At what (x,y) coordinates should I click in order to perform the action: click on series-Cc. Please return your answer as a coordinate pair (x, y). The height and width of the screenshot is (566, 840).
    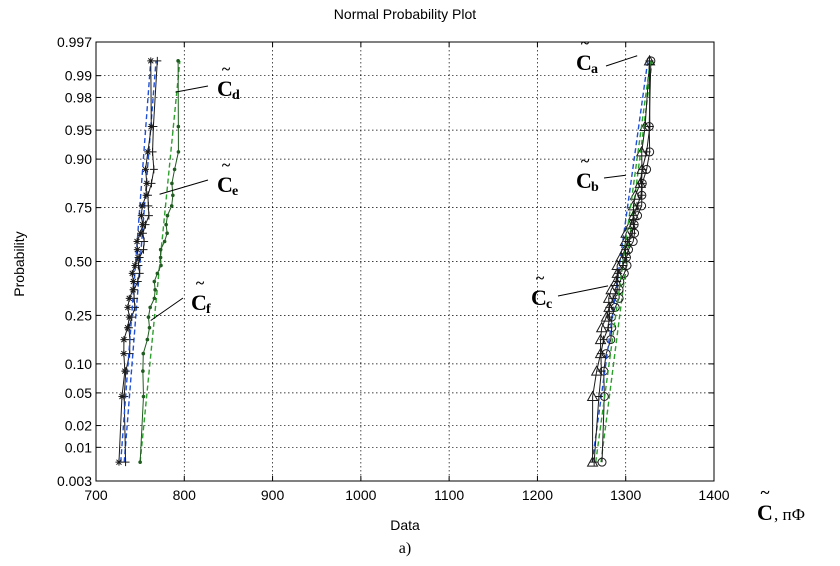
    Looking at the image, I should click on (622, 261).